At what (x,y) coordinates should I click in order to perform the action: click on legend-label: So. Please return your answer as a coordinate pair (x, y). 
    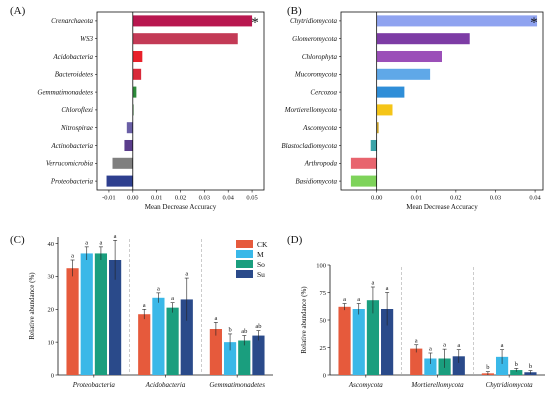
    Looking at the image, I should click on (261, 264).